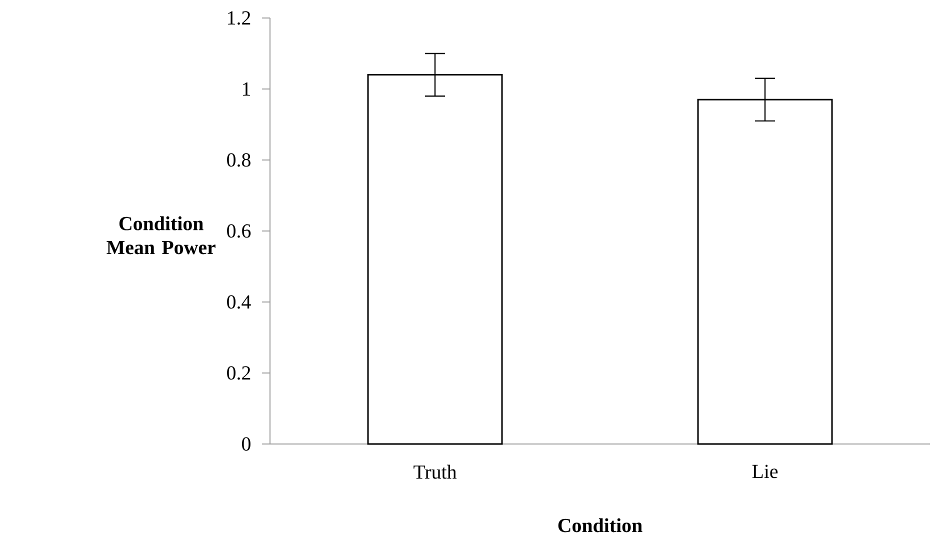  What do you see at coordinates (238, 160) in the screenshot?
I see `y-tick-label: 0.8` at bounding box center [238, 160].